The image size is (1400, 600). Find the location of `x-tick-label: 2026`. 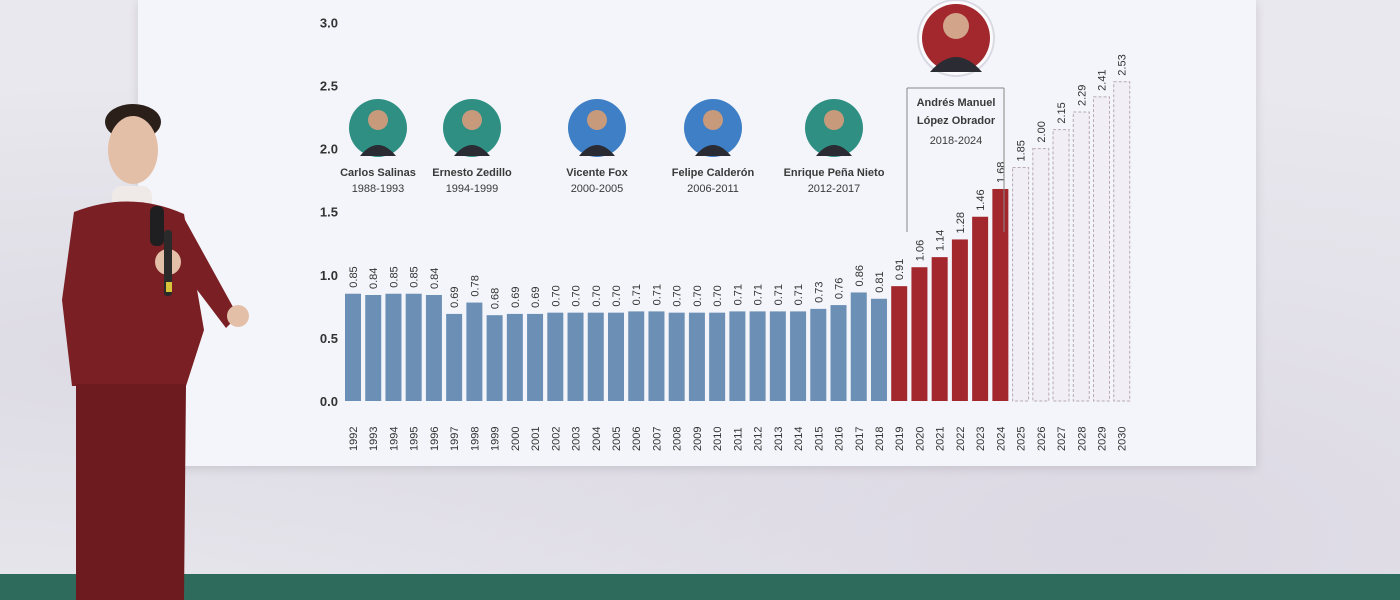

x-tick-label: 2026 is located at coordinates (1042, 439).